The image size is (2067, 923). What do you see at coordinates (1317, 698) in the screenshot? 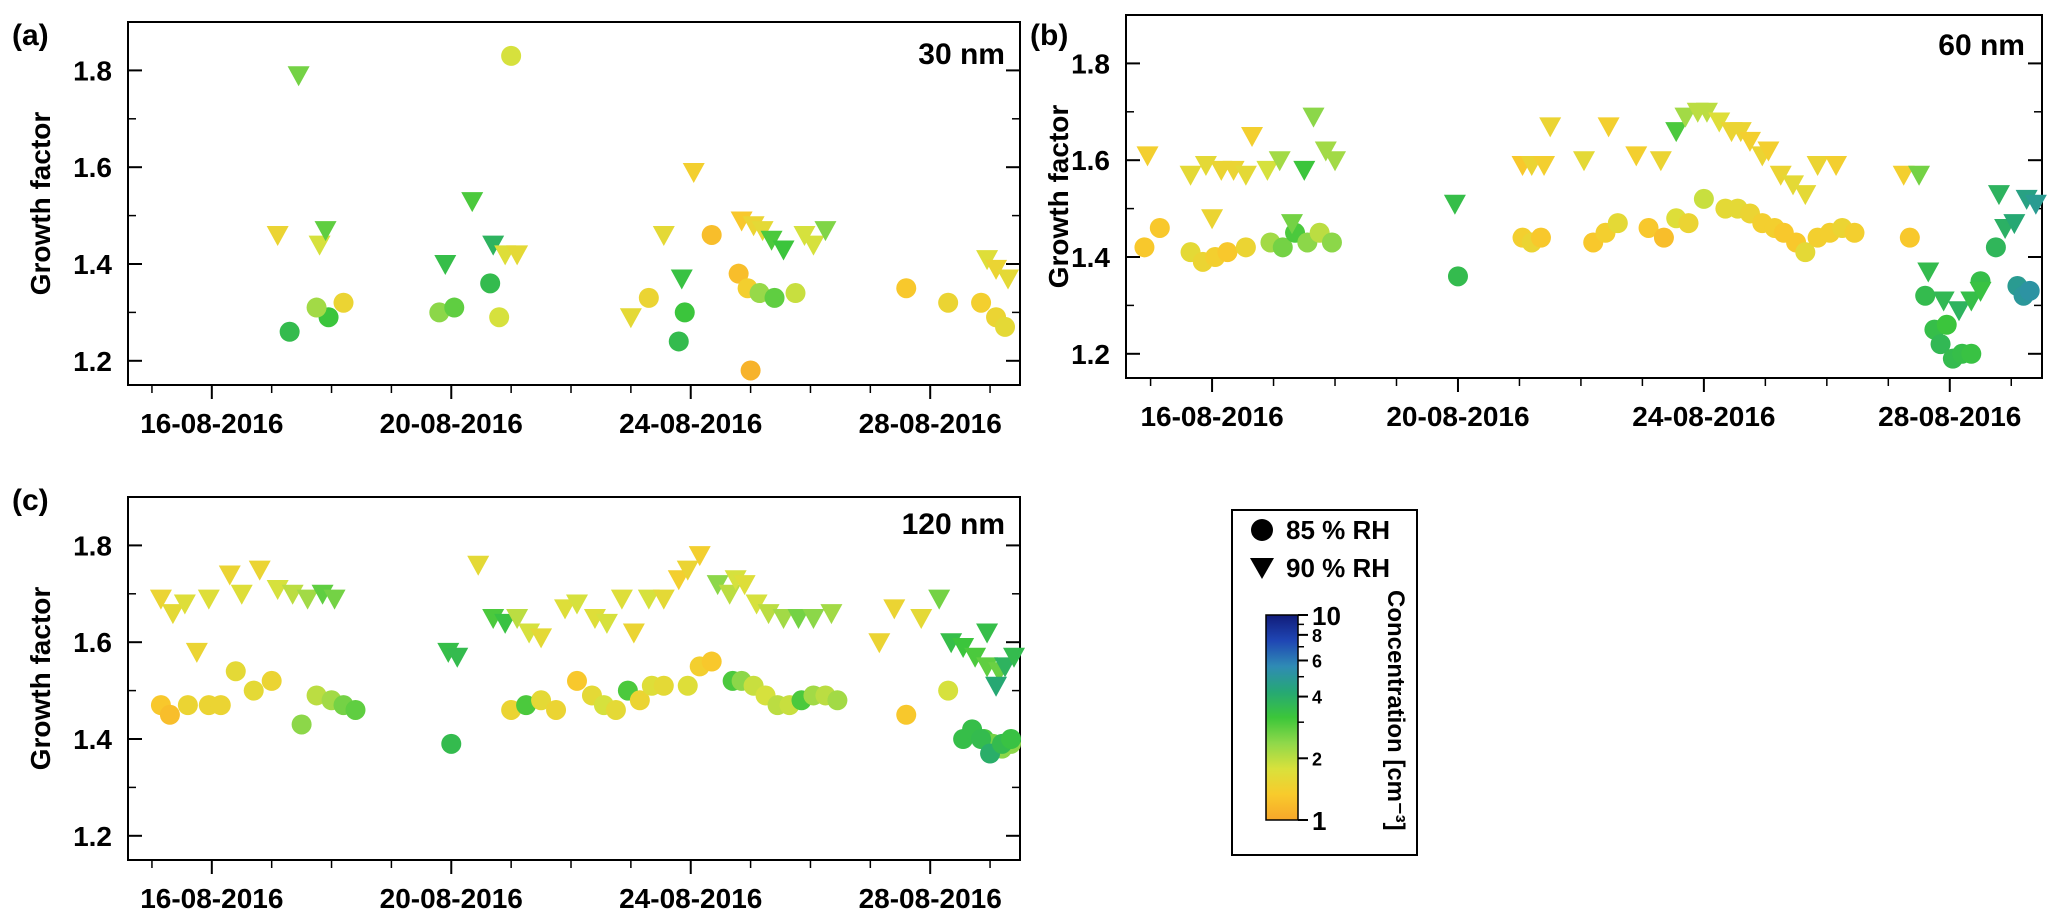
I see `colorbar-tick-label: 4` at bounding box center [1317, 698].